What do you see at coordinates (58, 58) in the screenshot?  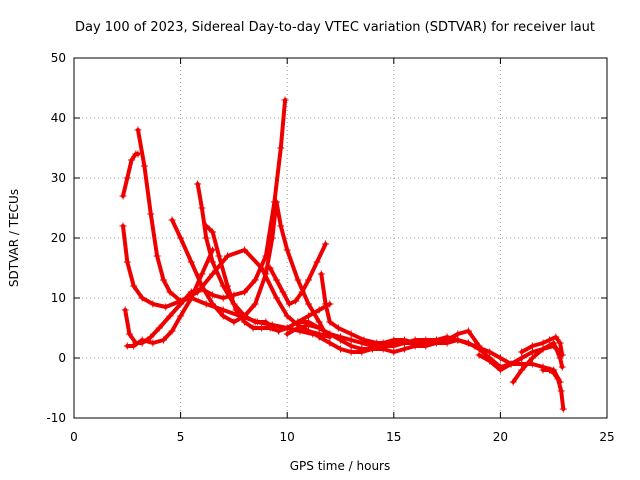 I see `y-tick-label: 50` at bounding box center [58, 58].